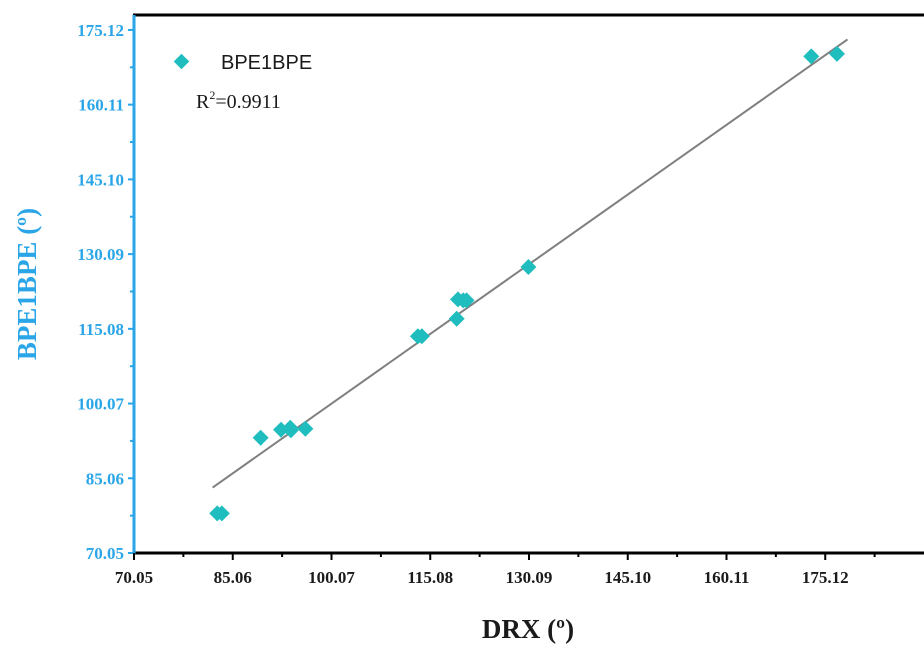 The image size is (924, 649). What do you see at coordinates (203, 102) in the screenshot?
I see `r2-prefix: R` at bounding box center [203, 102].